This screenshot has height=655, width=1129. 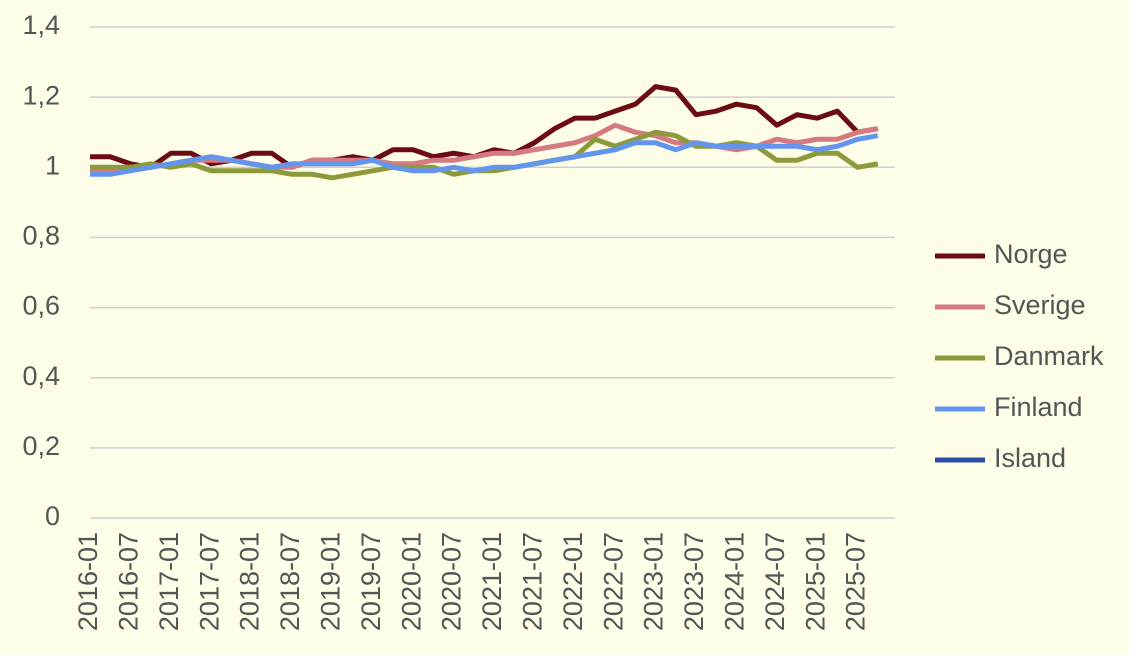 What do you see at coordinates (533, 581) in the screenshot?
I see `x-tick-label: 2021-07` at bounding box center [533, 581].